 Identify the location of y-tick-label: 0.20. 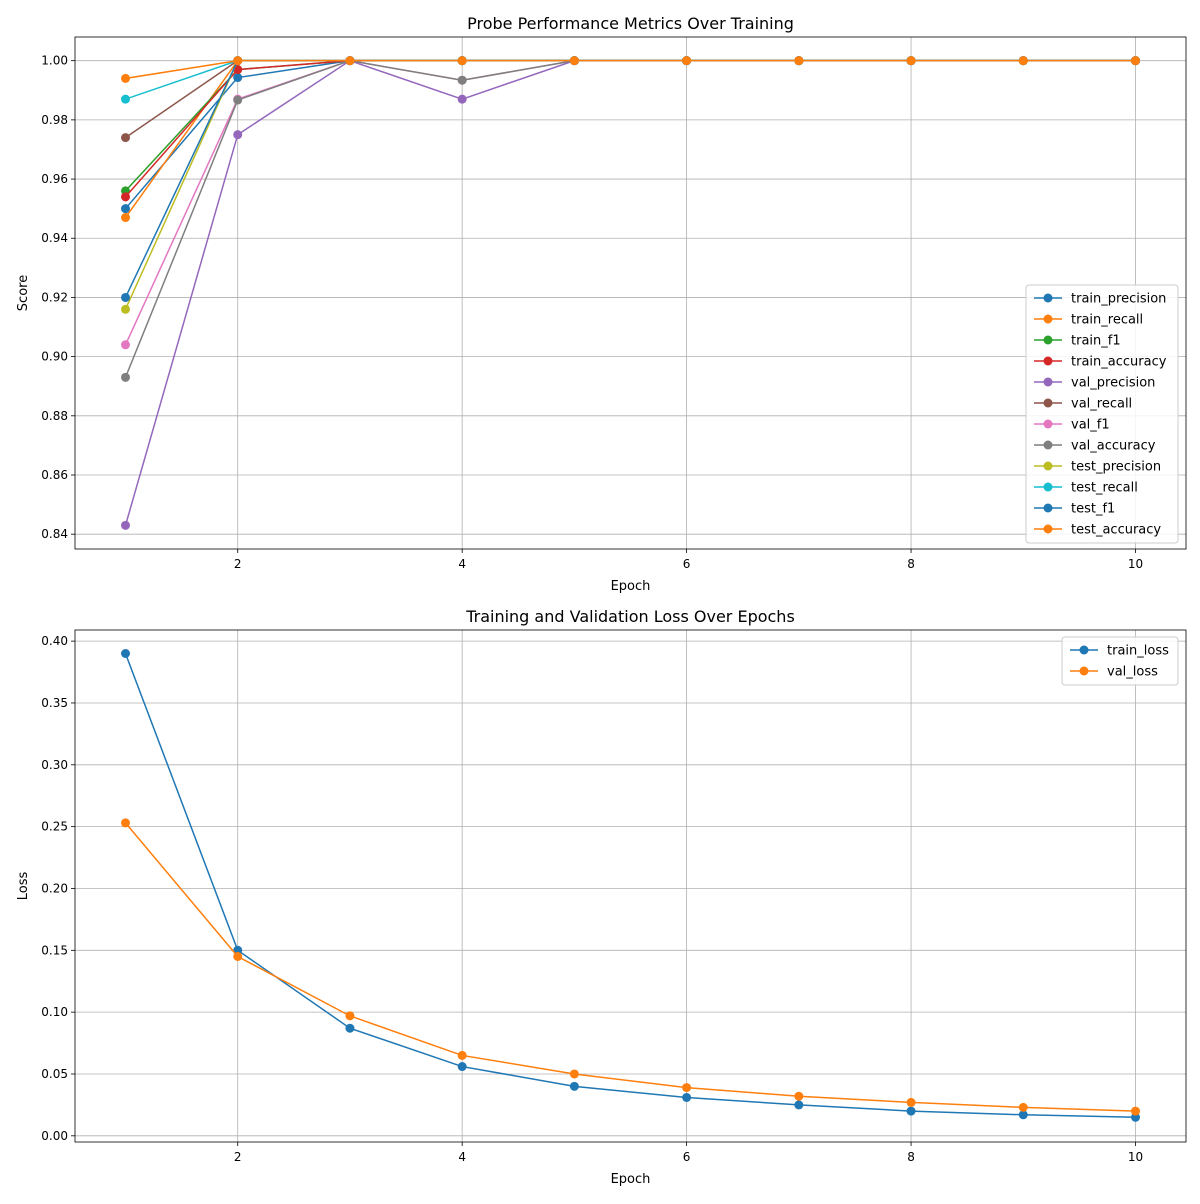
(54, 888).